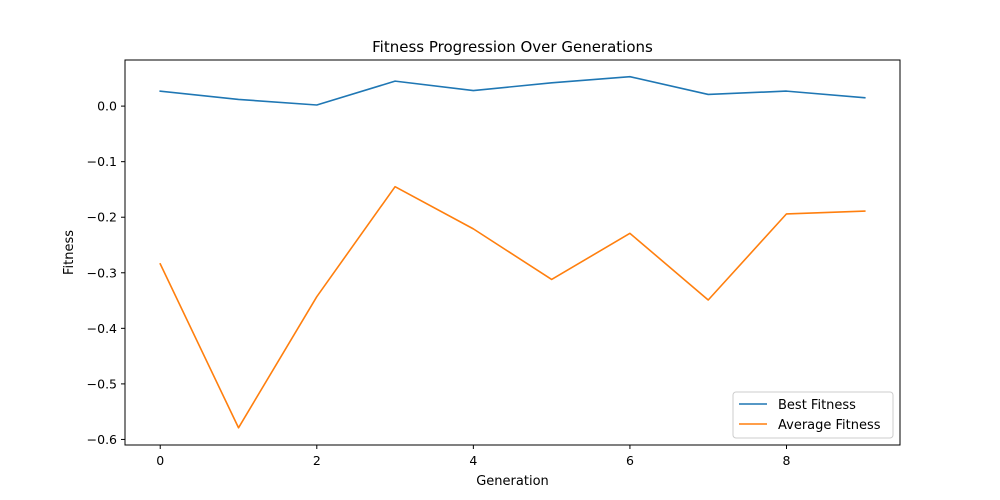 The height and width of the screenshot is (500, 1000). I want to click on y-tick-label: 0.0, so click(107, 106).